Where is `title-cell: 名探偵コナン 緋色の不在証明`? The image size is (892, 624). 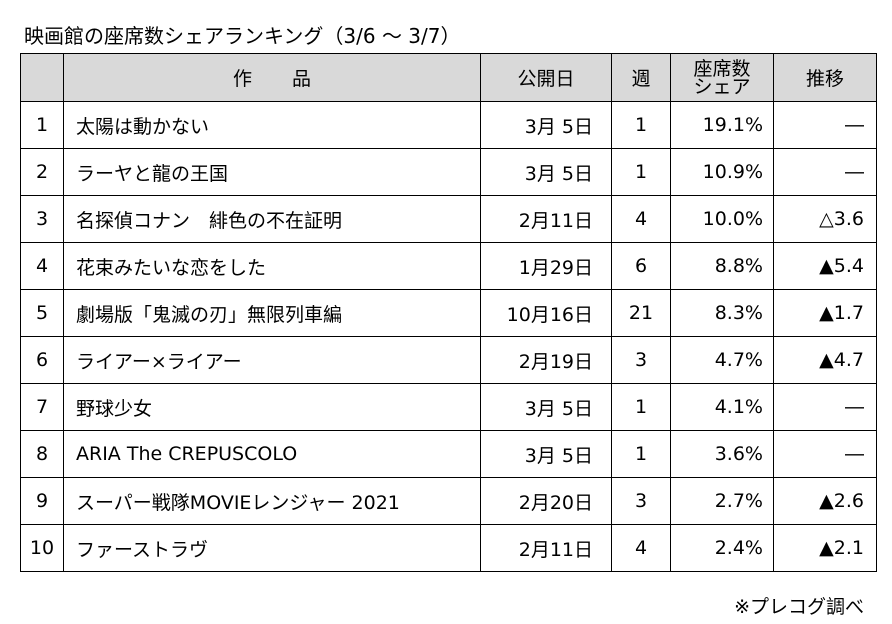 title-cell: 名探偵コナン 緋色の不在証明 is located at coordinates (272, 219).